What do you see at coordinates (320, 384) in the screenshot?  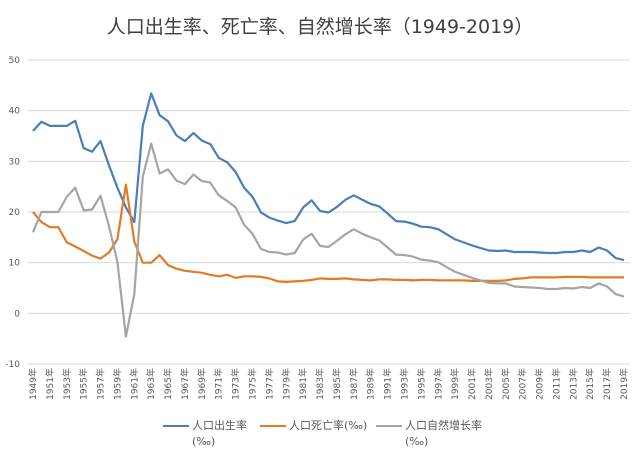 I see `x-tick-label: 1983年` at bounding box center [320, 384].